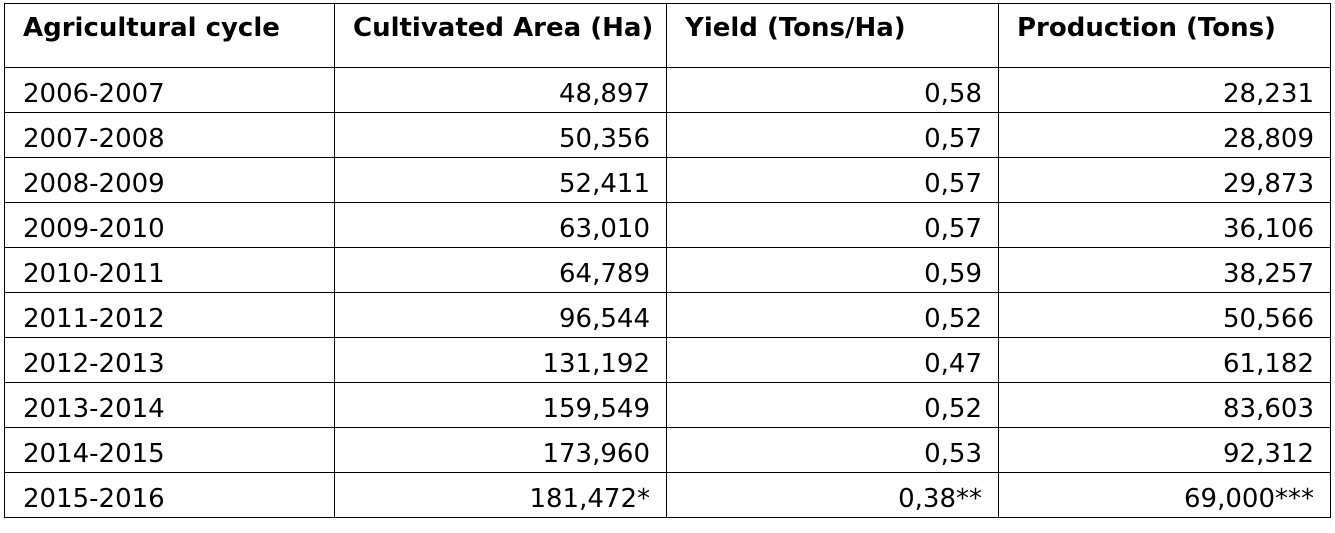  I want to click on yield-cell: 0,38**, so click(832, 495).